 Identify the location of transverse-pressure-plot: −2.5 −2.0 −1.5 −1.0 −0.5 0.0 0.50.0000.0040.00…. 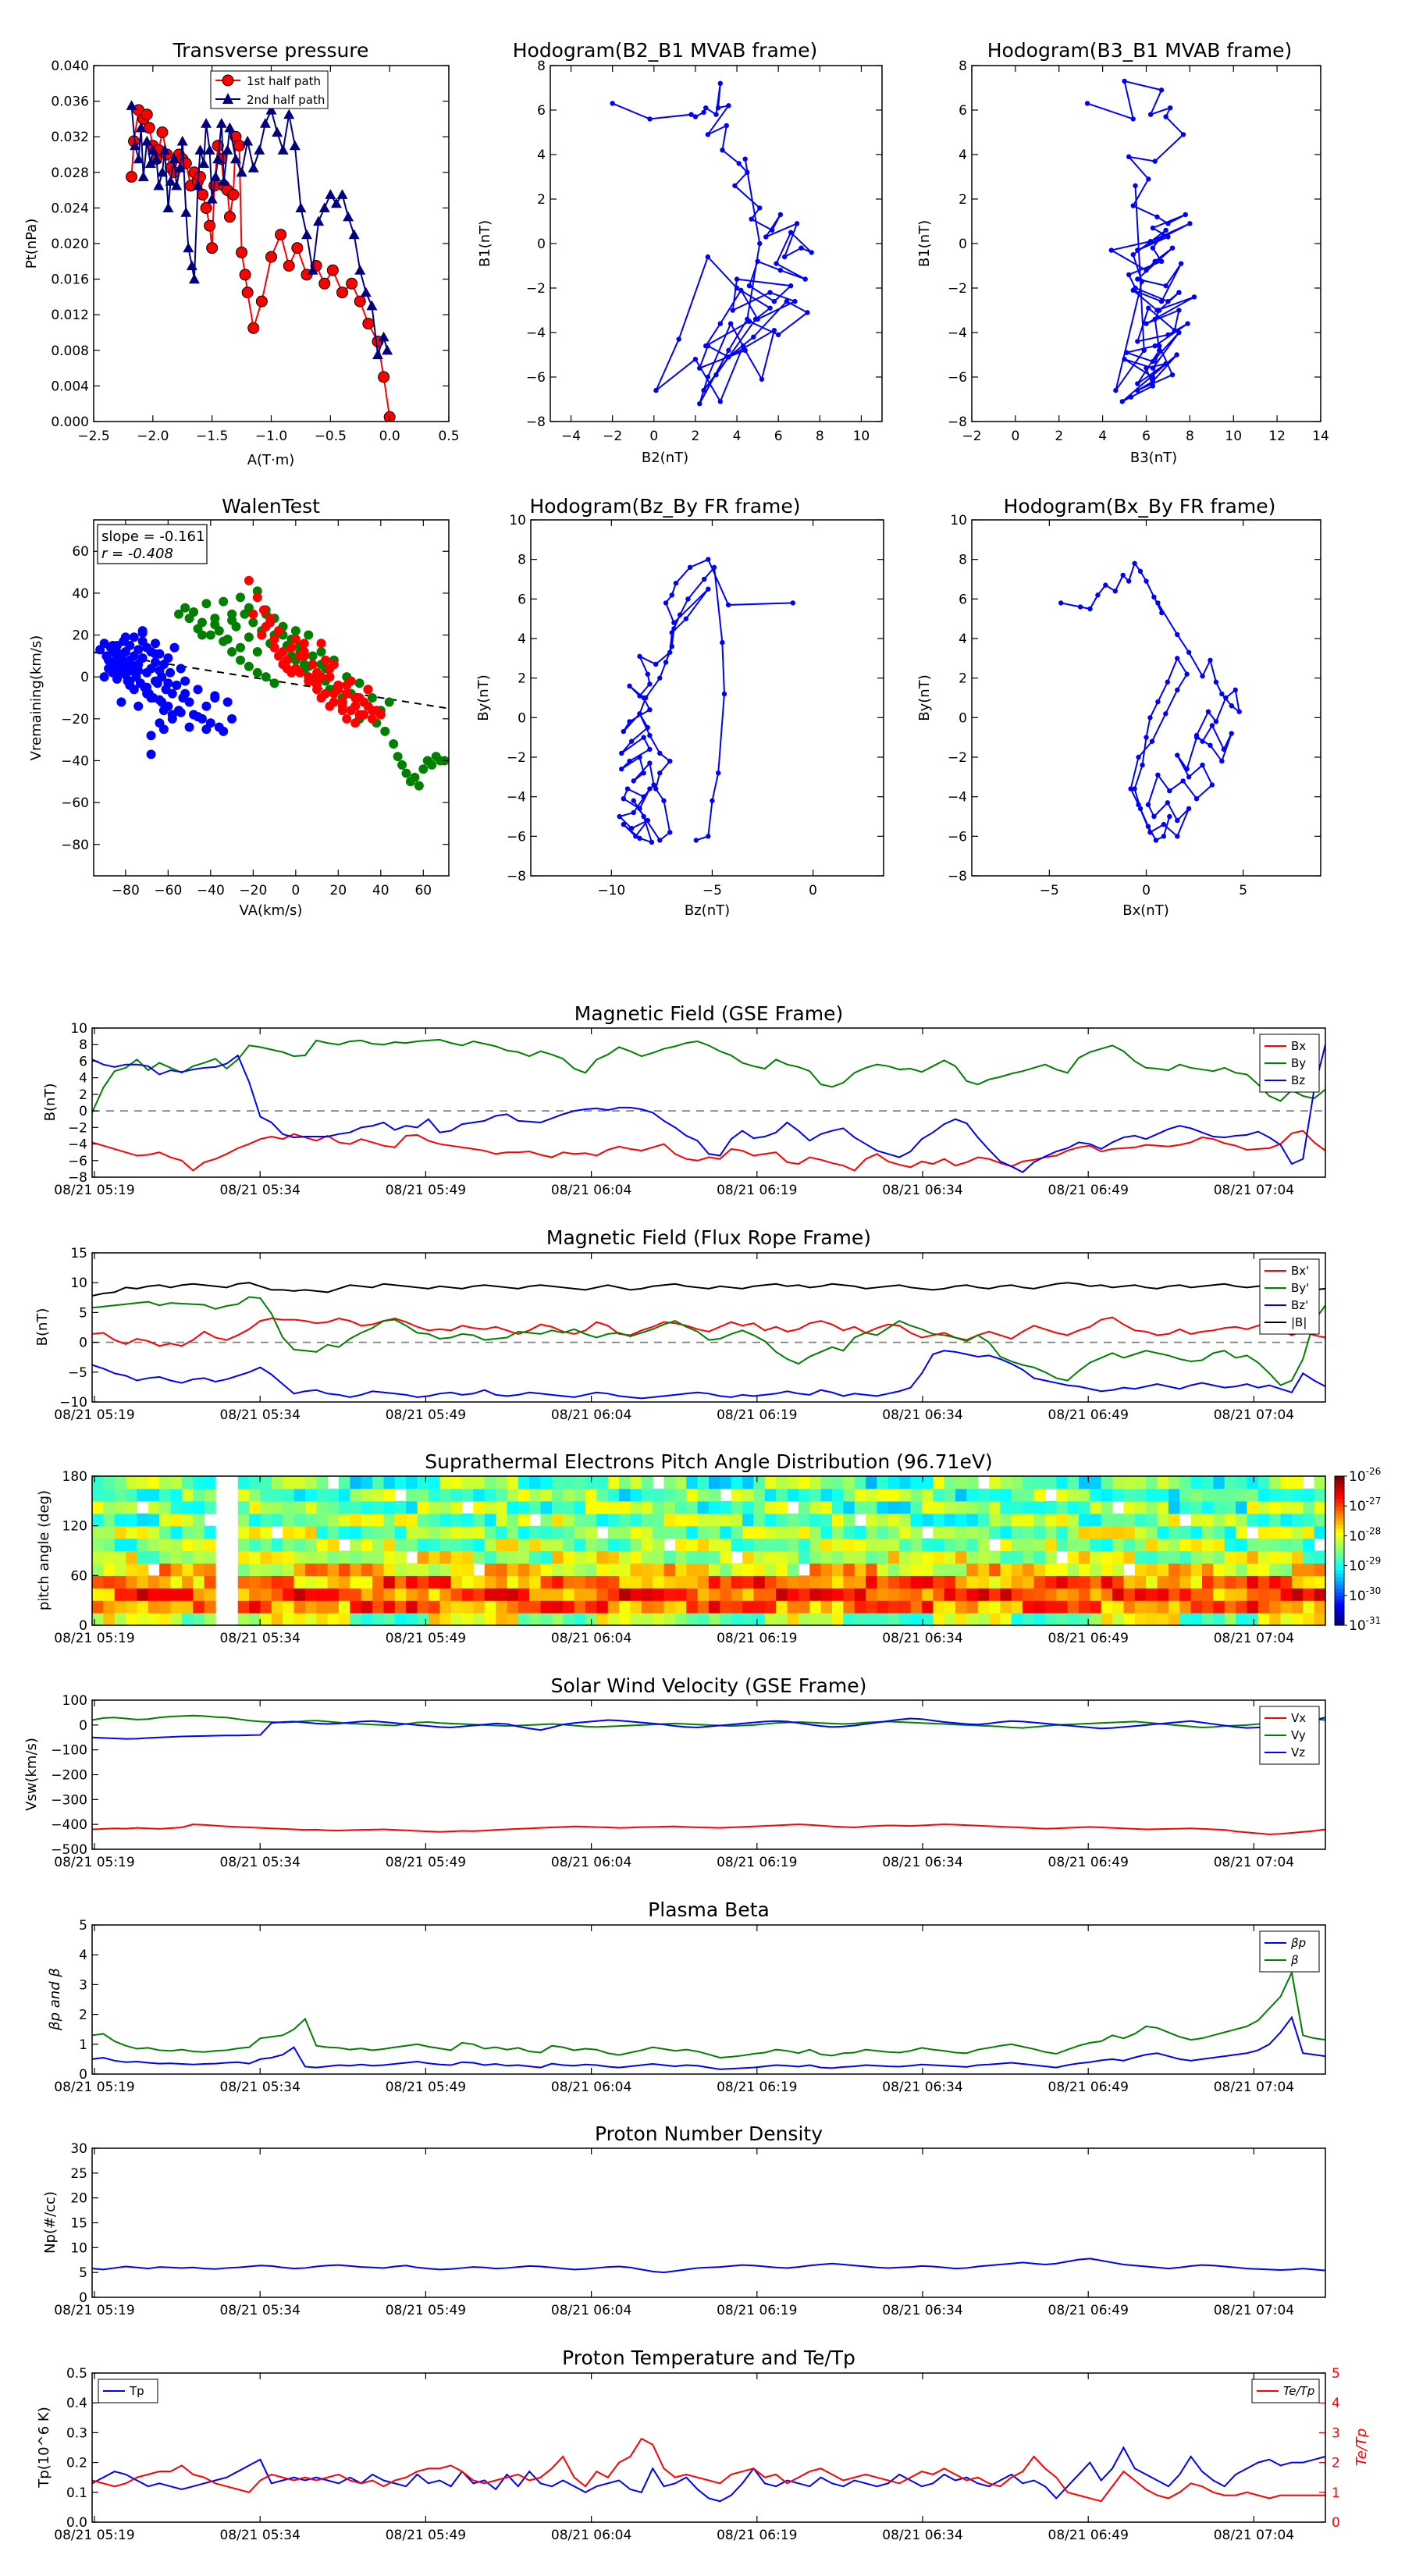
(255, 251).